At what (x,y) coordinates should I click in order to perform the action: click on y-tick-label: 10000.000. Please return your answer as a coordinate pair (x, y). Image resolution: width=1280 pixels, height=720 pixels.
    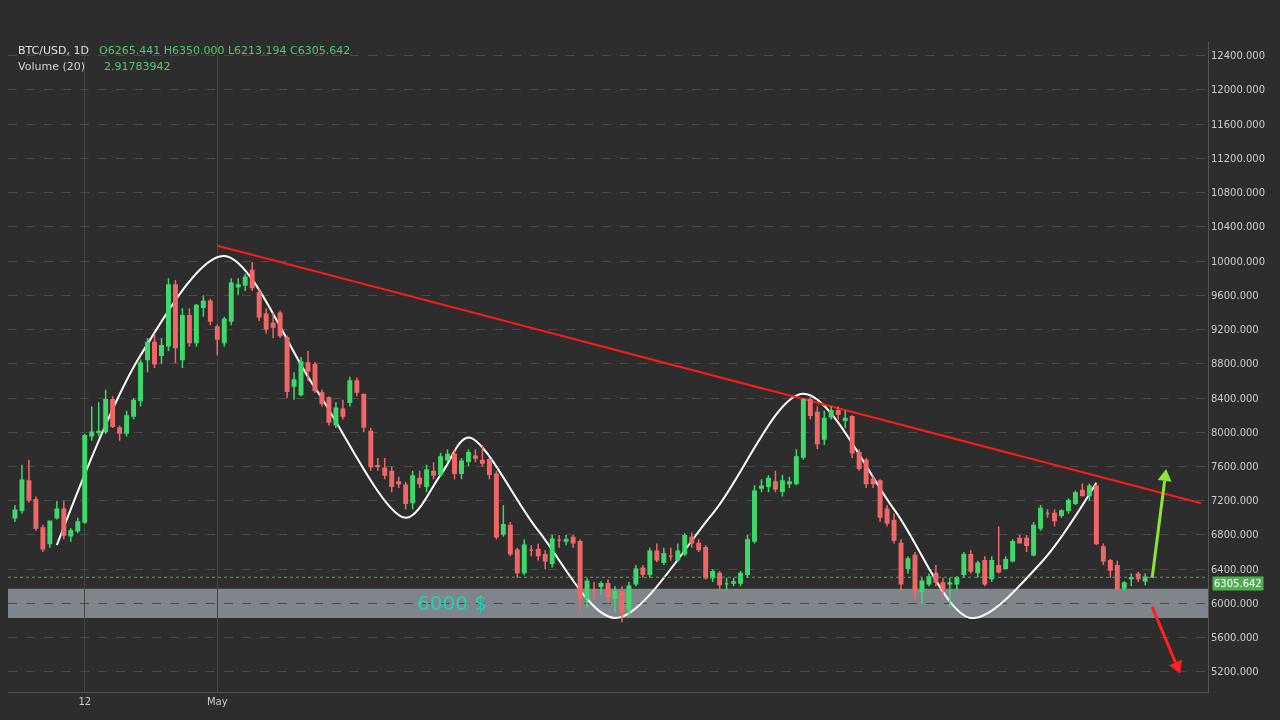
    Looking at the image, I should click on (1238, 261).